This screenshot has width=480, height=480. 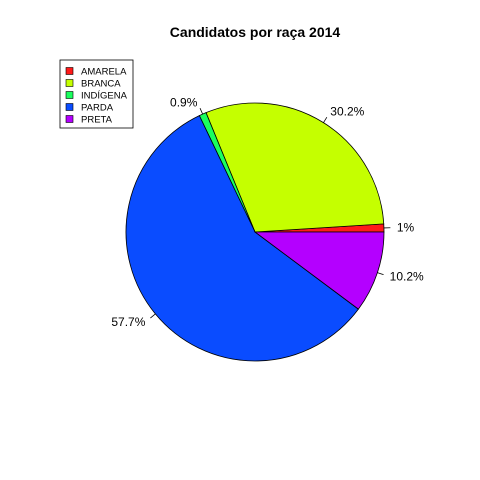 I want to click on slice-label-branca: 30.2%, so click(x=347, y=112).